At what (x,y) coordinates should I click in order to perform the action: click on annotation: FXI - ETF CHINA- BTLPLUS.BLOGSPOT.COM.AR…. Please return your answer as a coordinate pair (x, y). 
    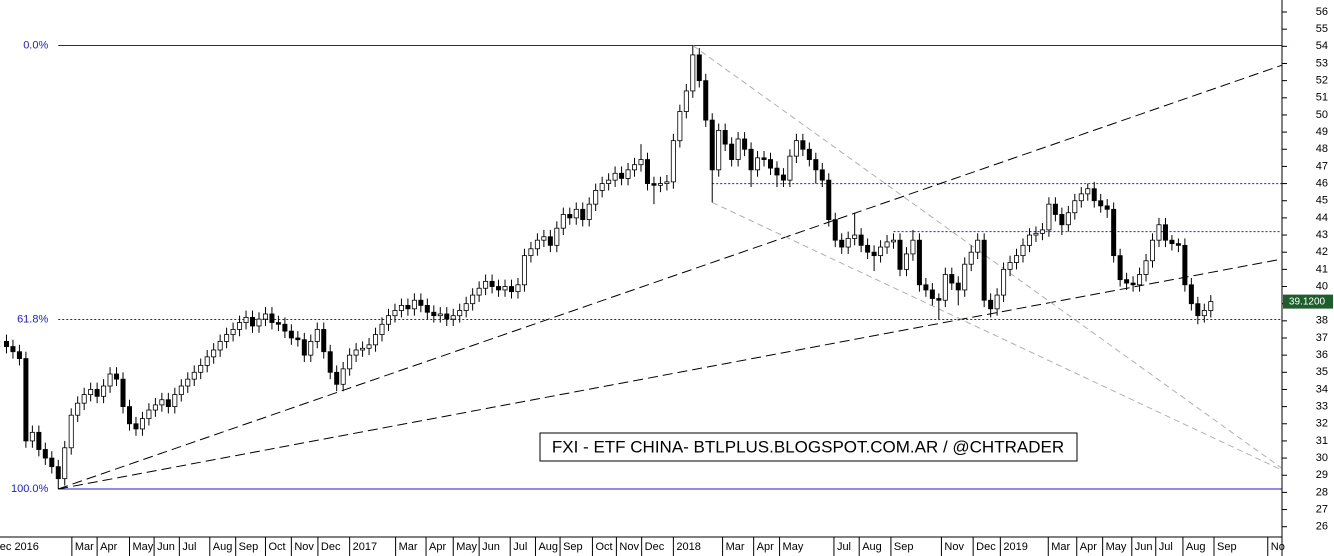
    Looking at the image, I should click on (808, 447).